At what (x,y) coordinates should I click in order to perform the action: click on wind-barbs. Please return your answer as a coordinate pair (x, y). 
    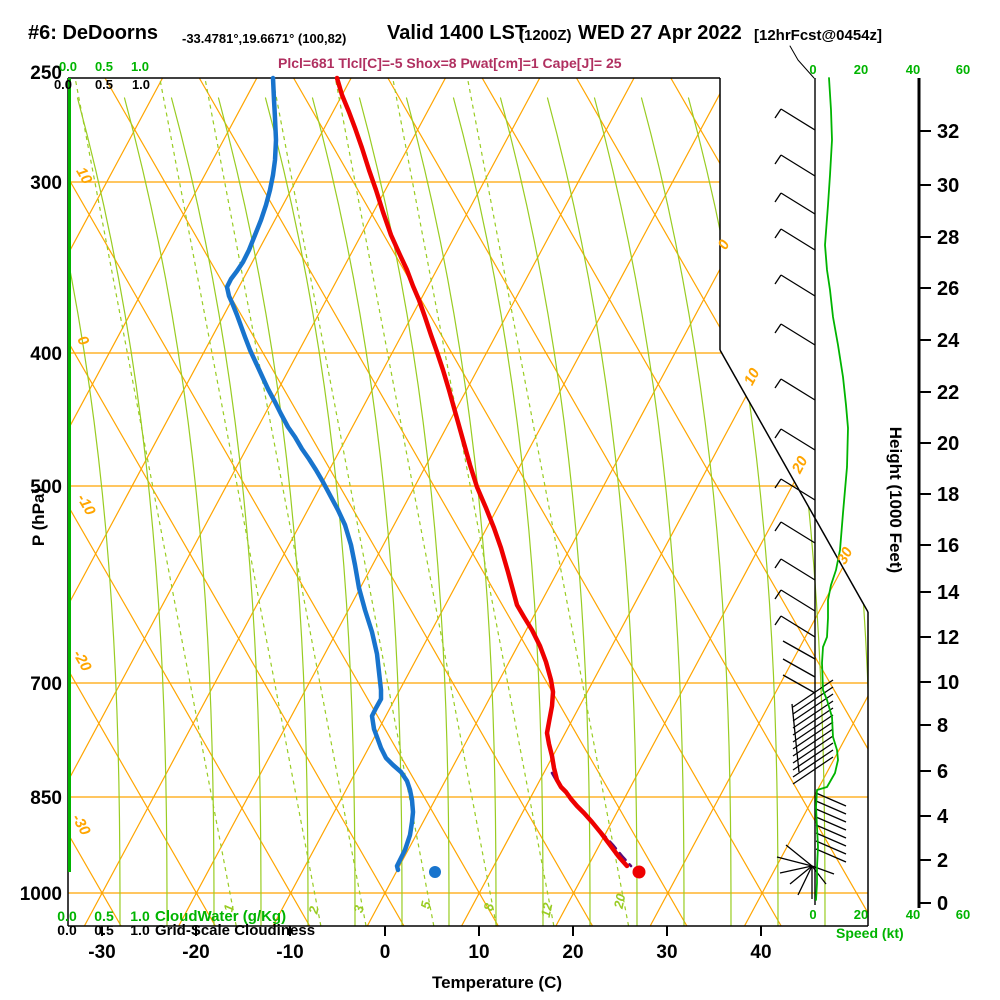
    Looking at the image, I should click on (810, 491).